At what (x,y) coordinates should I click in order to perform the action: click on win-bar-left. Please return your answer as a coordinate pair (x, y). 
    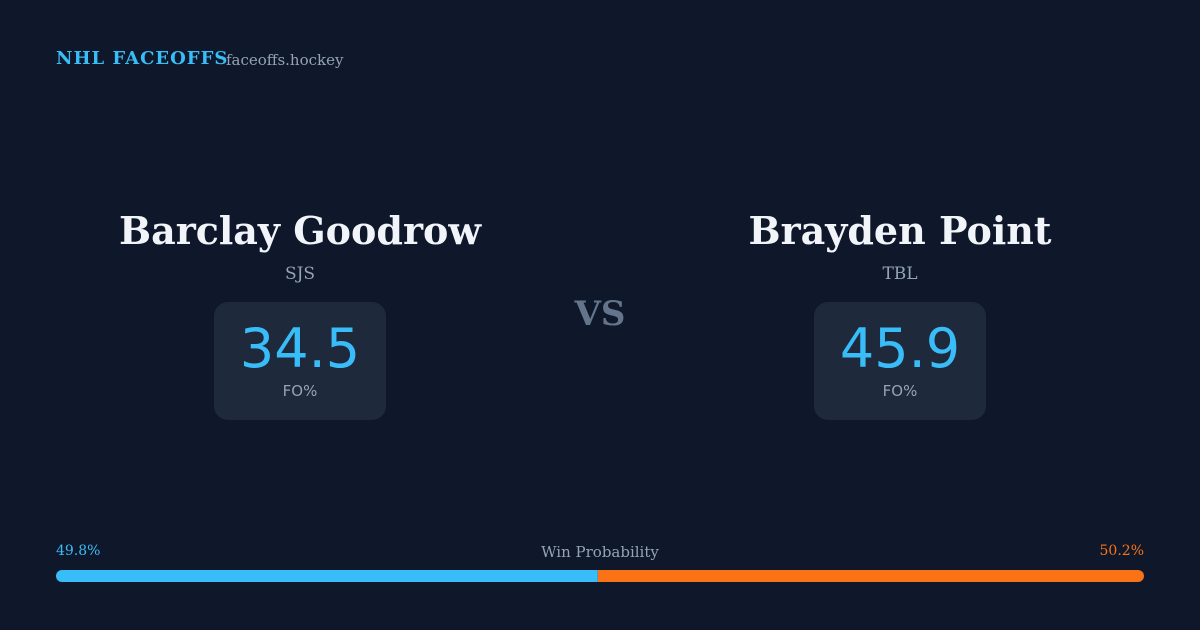
    Looking at the image, I should click on (327, 576).